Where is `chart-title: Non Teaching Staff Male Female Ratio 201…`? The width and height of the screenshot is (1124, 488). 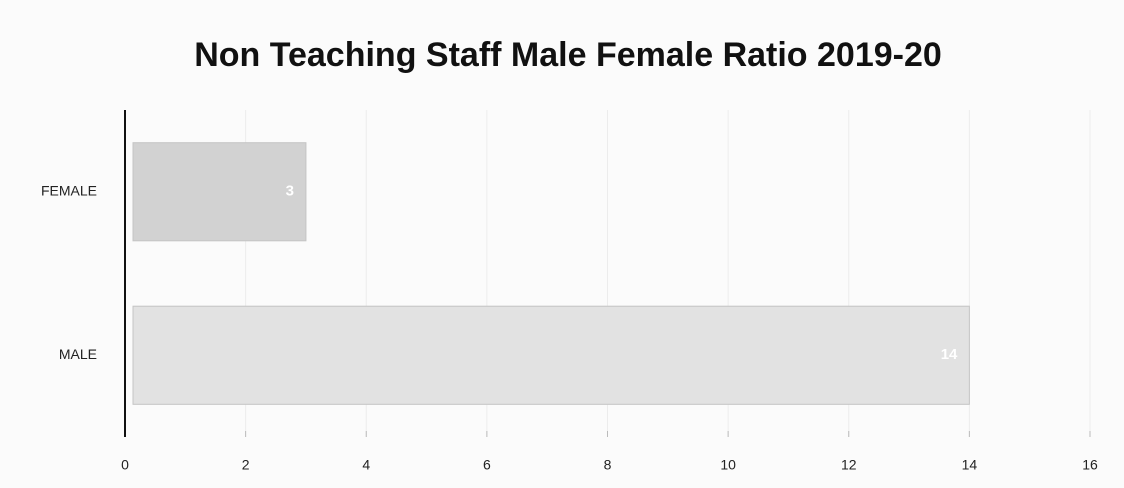 chart-title: Non Teaching Staff Male Female Ratio 201… is located at coordinates (568, 55).